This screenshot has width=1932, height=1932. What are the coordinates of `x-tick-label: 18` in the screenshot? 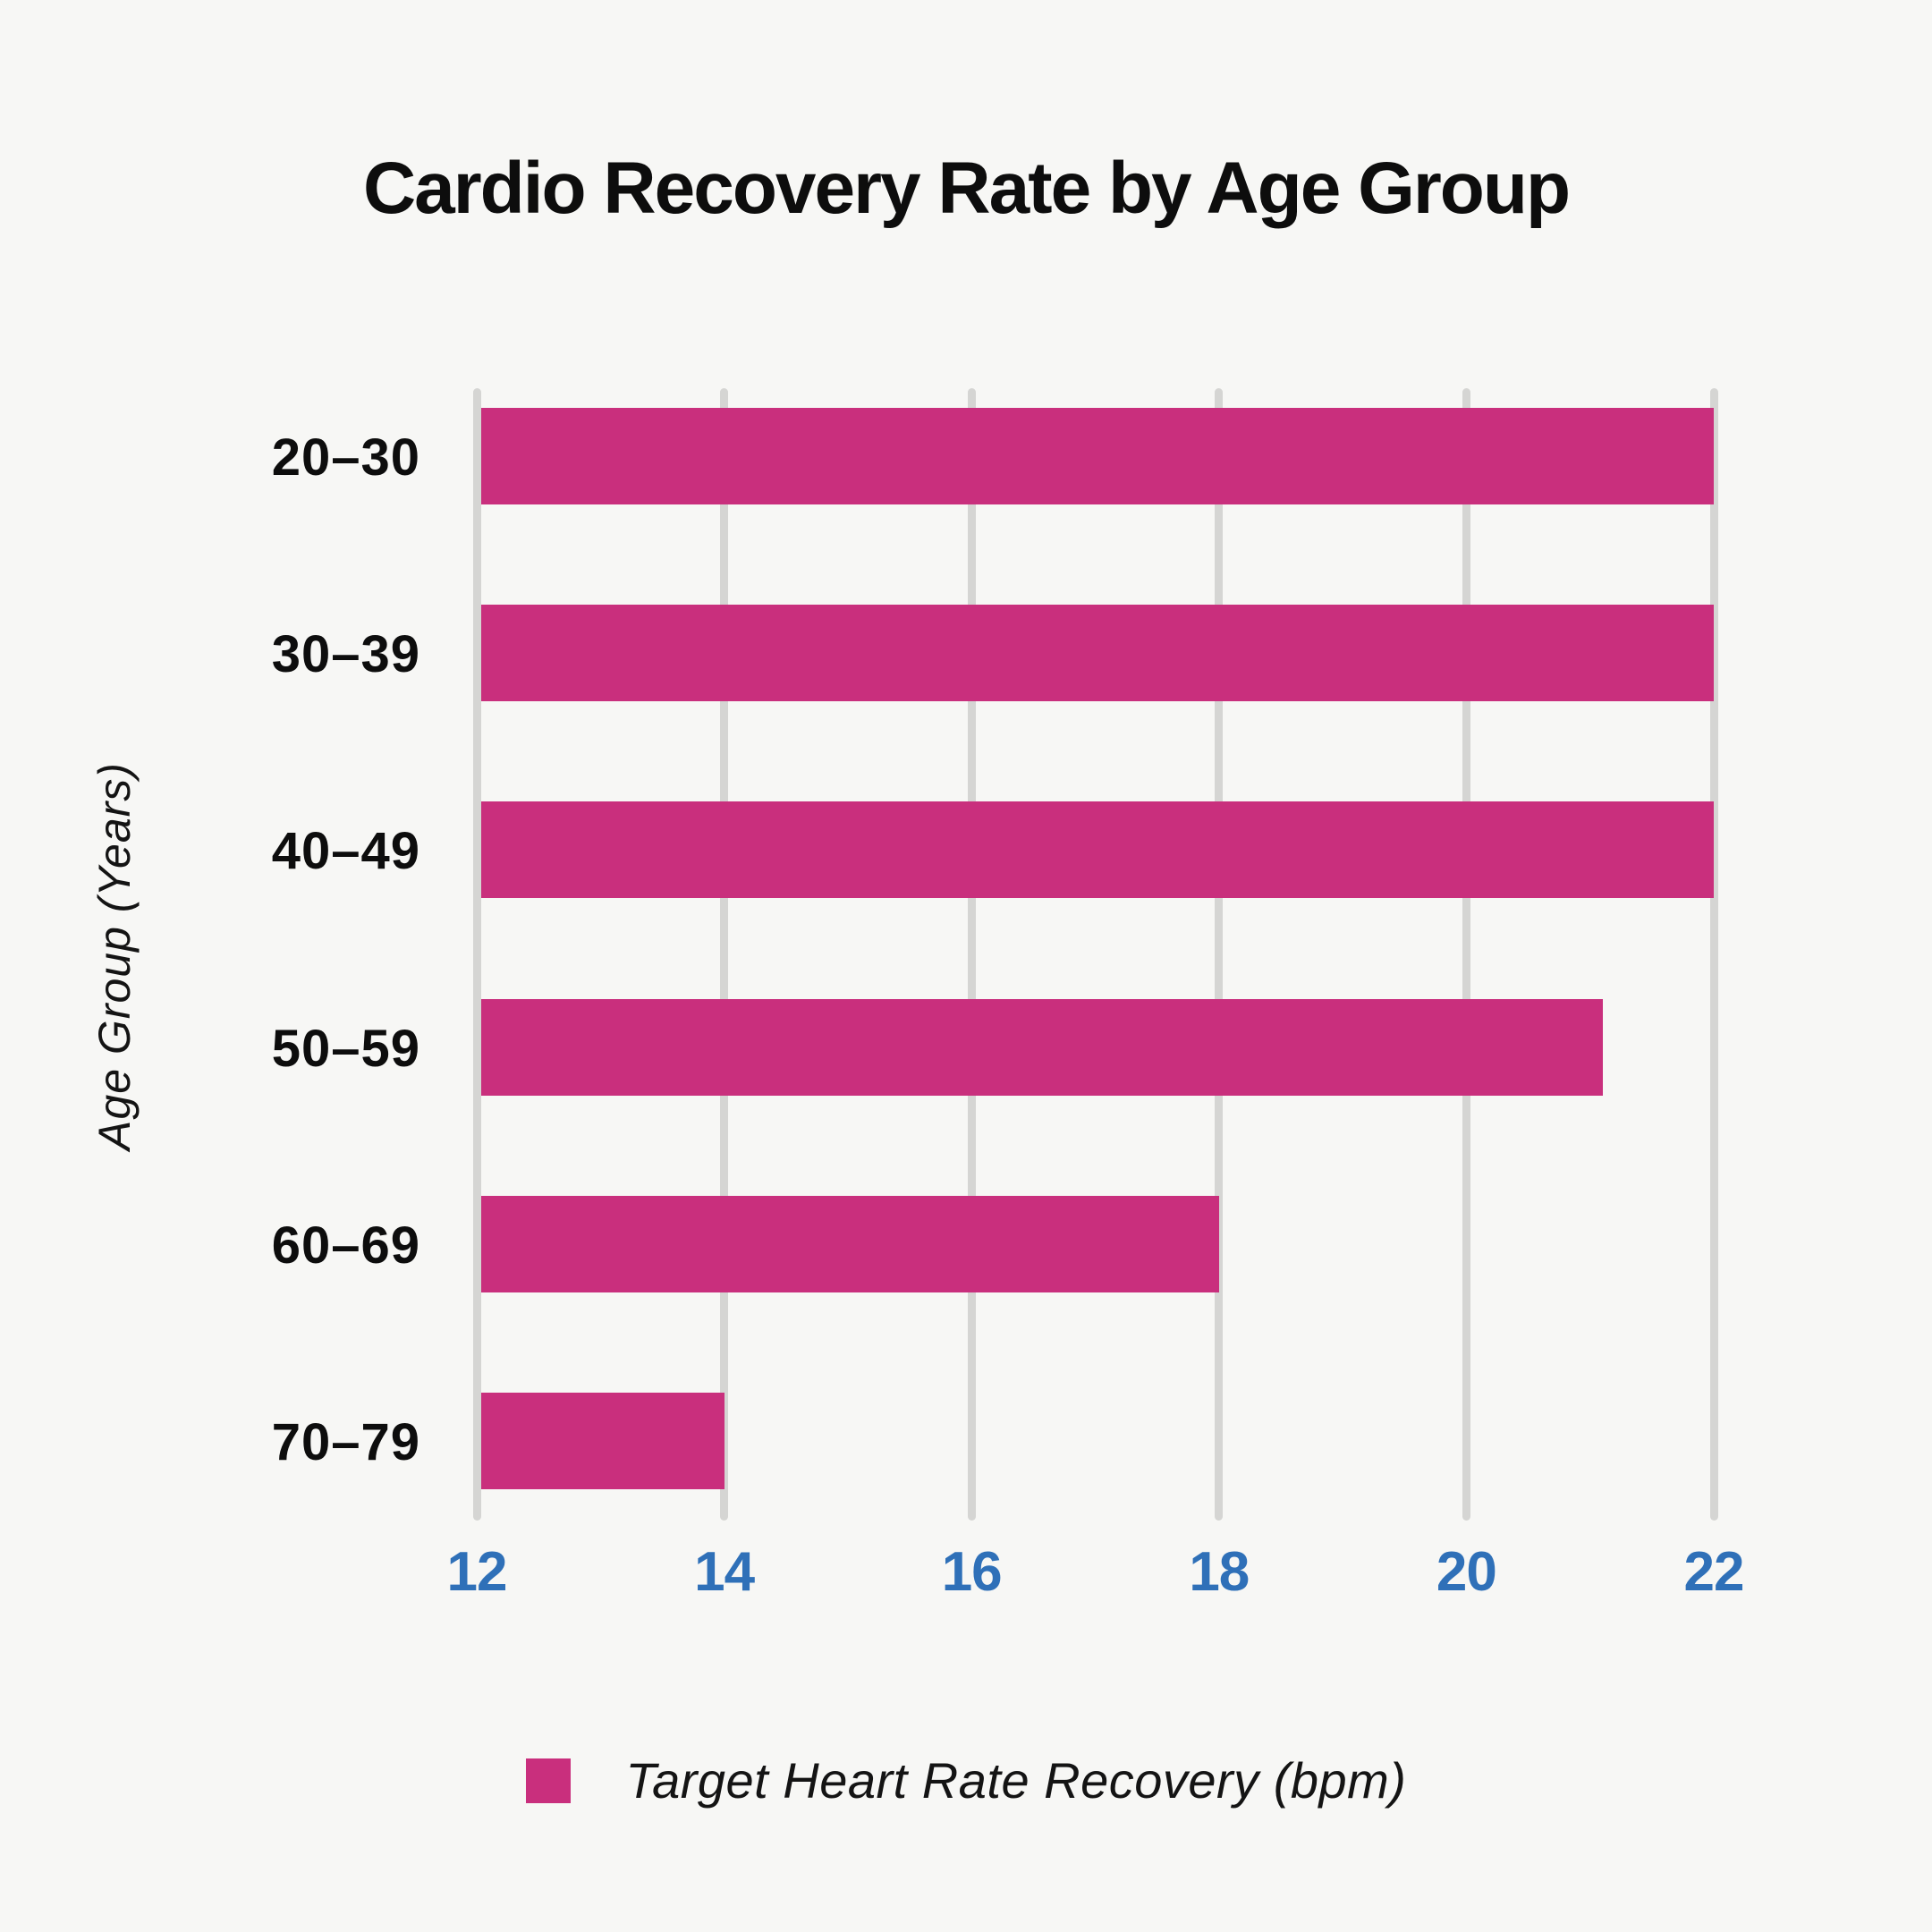 It's located at (1219, 1572).